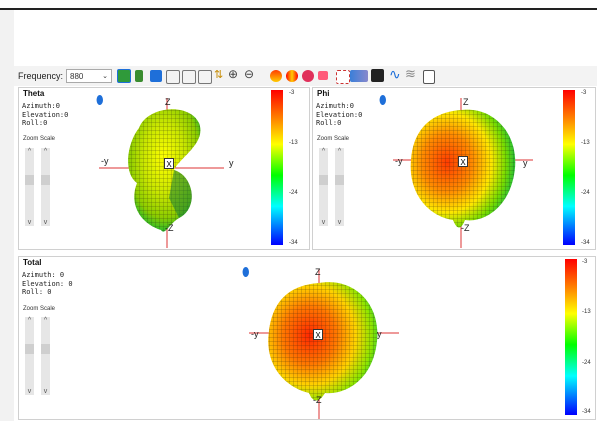 The image size is (597, 421). I want to click on roll-value: Roll: 0, so click(37, 292).